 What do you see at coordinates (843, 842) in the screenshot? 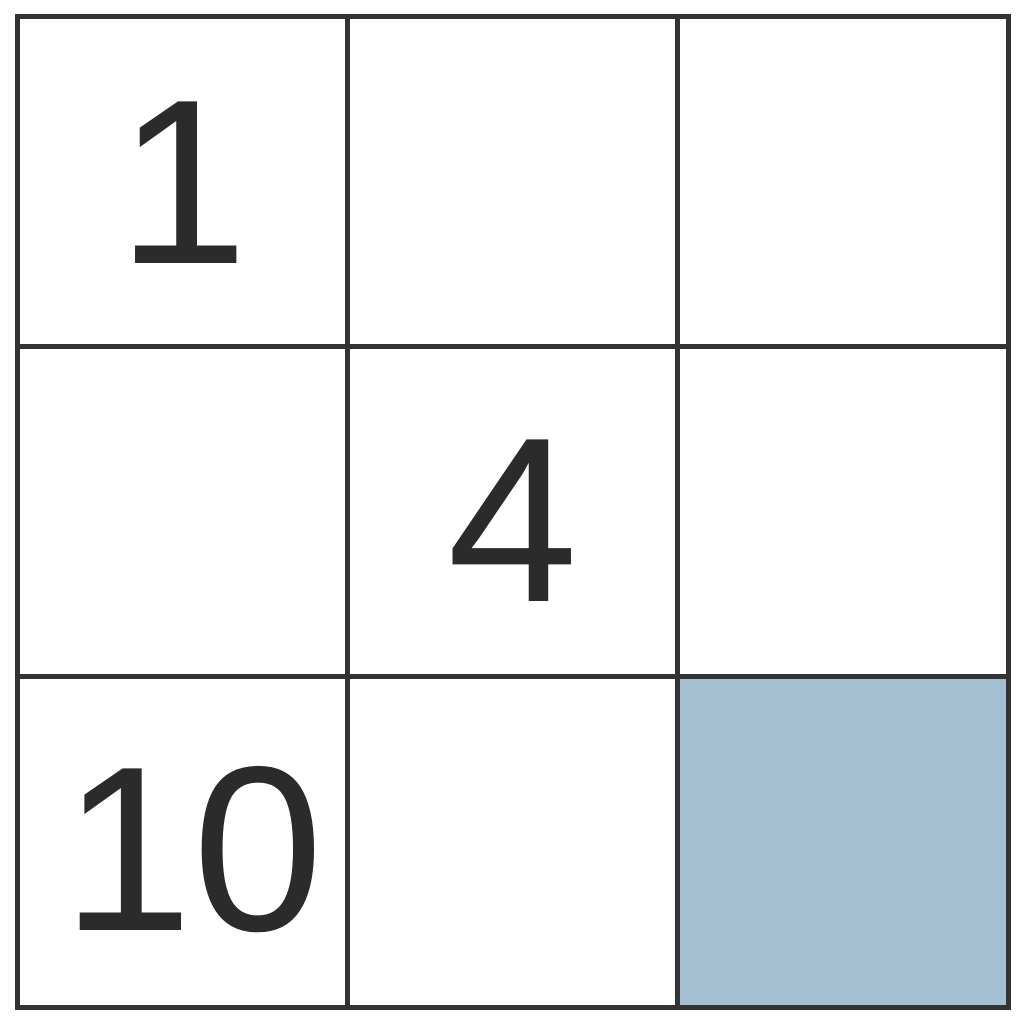
I see `grid-cell-r3c3-shaded` at bounding box center [843, 842].